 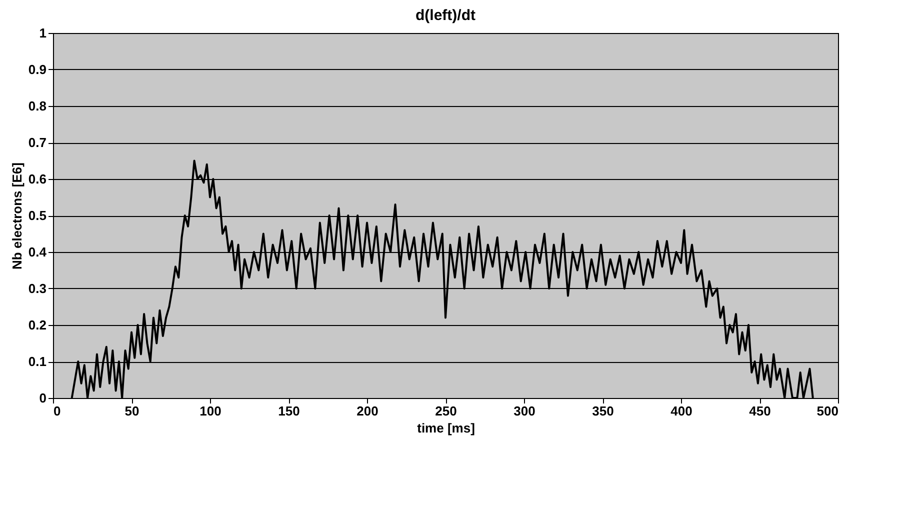 I want to click on y-tick-label: 0.6, so click(x=37, y=179).